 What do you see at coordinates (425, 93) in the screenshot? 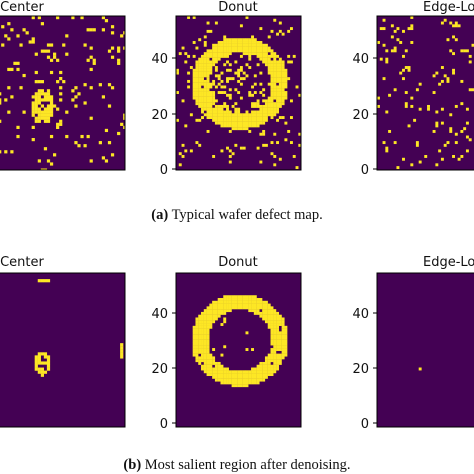
I see `wafer-map-edge-a` at bounding box center [425, 93].